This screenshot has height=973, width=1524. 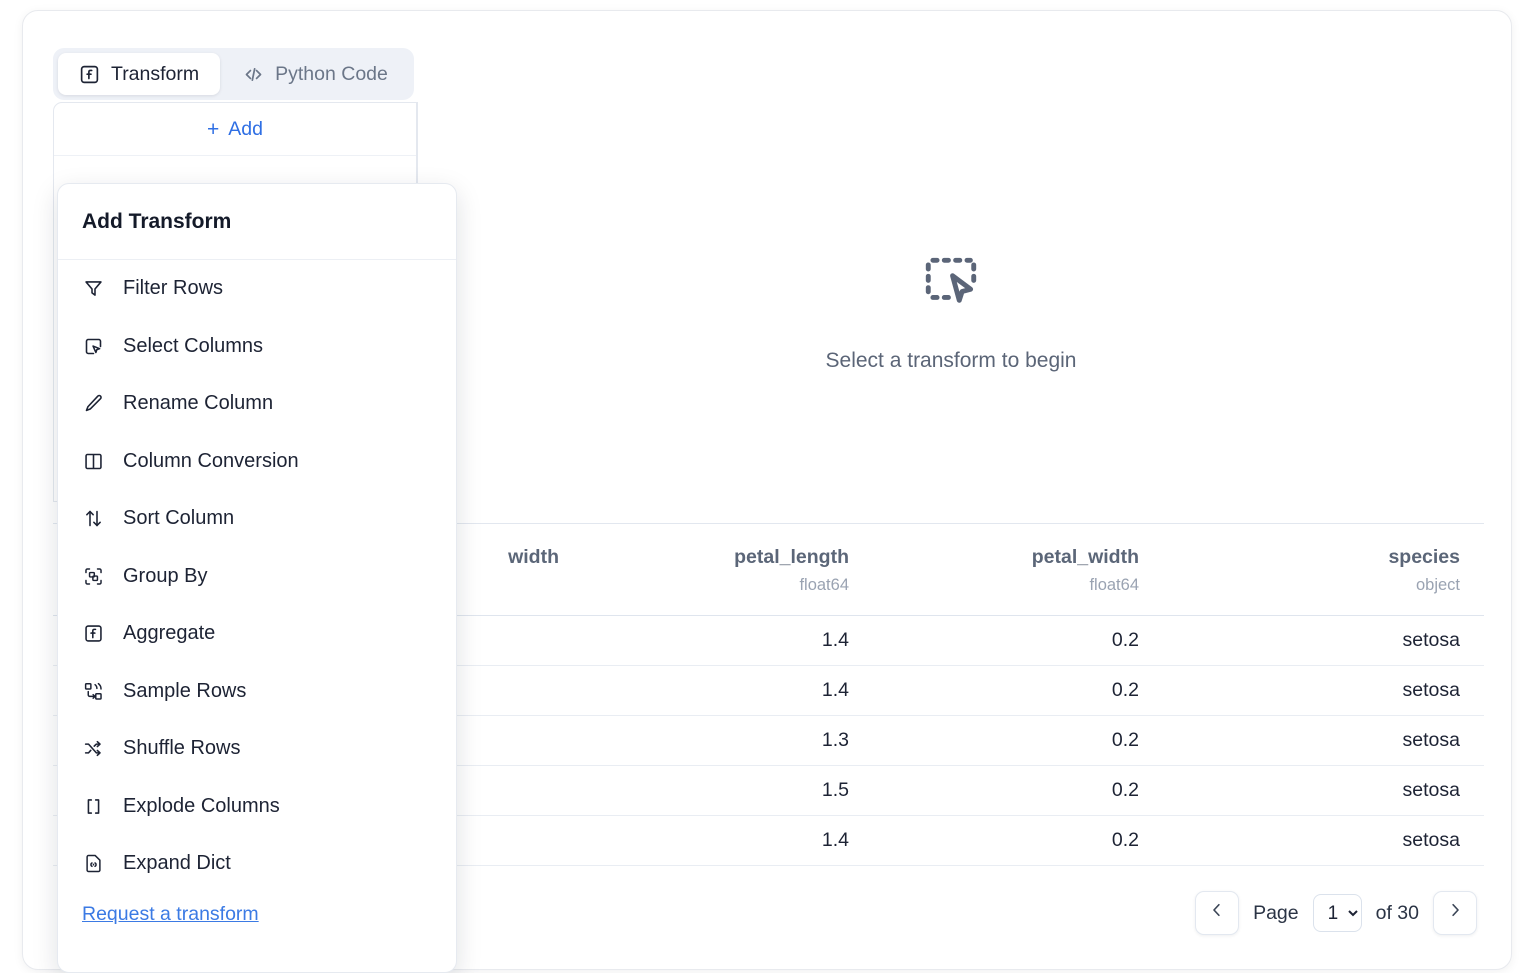 I want to click on tab-transform: Transform, so click(x=139, y=74).